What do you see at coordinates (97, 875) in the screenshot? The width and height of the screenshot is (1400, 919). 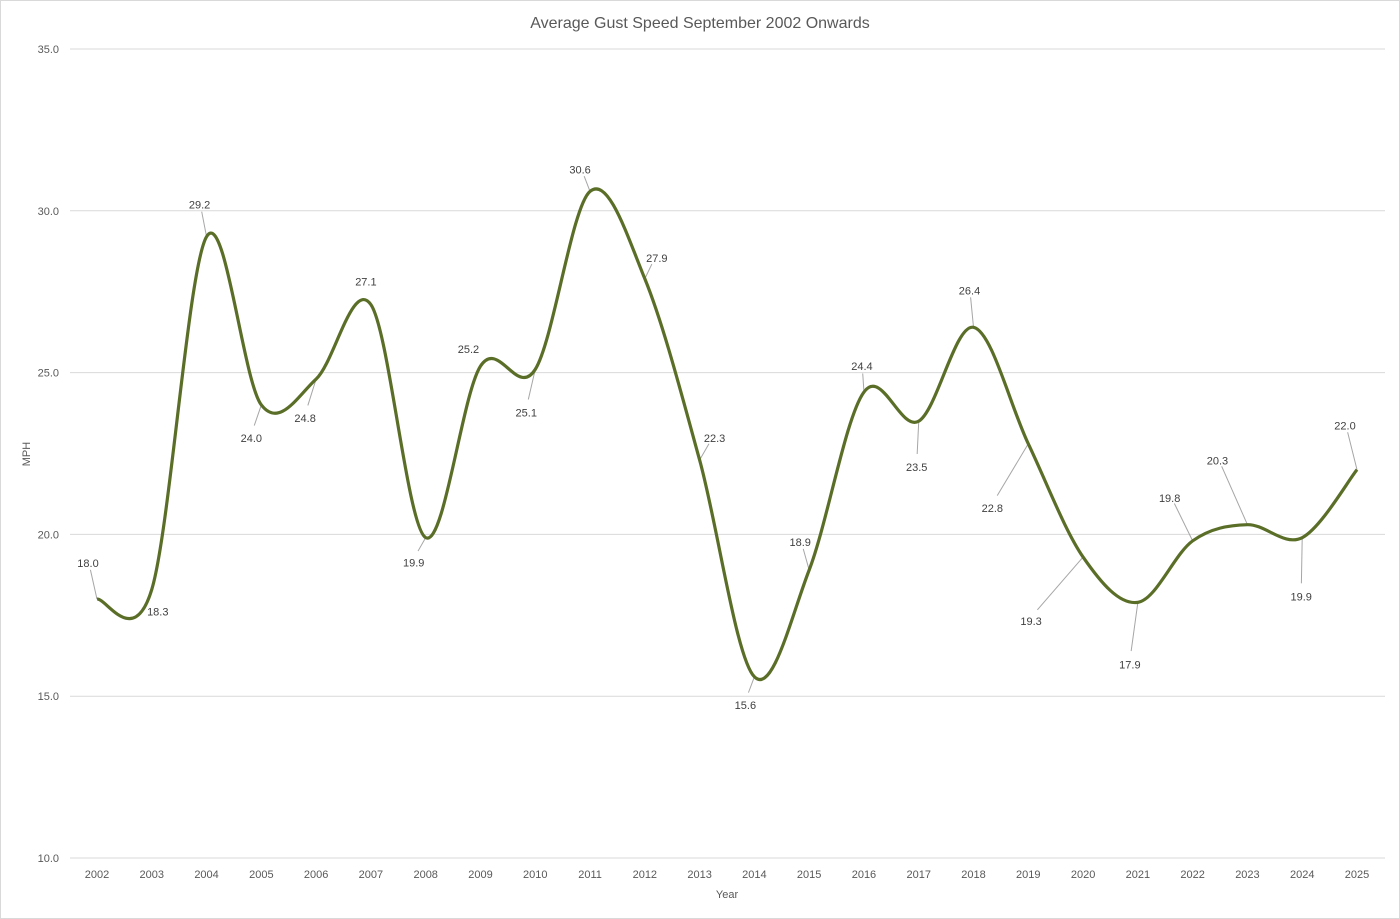 I see `x-tick-label: 2002` at bounding box center [97, 875].